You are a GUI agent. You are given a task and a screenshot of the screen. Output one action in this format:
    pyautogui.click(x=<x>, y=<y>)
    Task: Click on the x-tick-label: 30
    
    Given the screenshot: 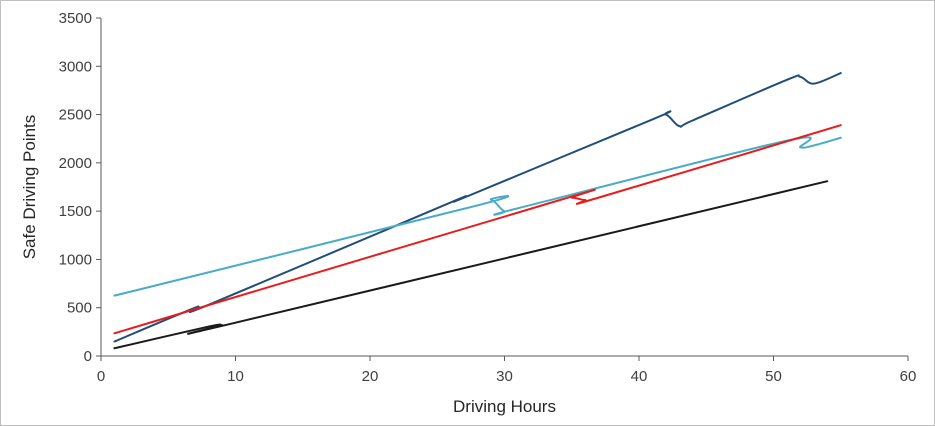 What is the action you would take?
    pyautogui.click(x=504, y=376)
    